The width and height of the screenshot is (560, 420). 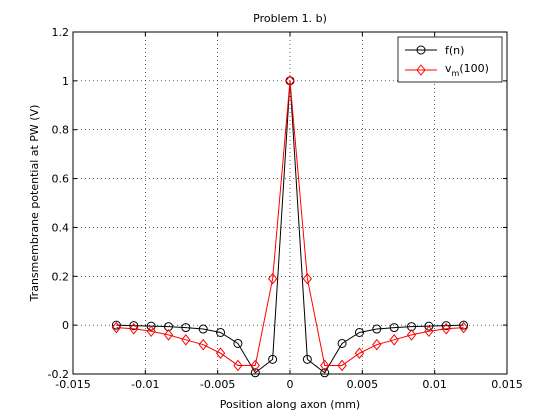 I want to click on legend-box, so click(x=450, y=59).